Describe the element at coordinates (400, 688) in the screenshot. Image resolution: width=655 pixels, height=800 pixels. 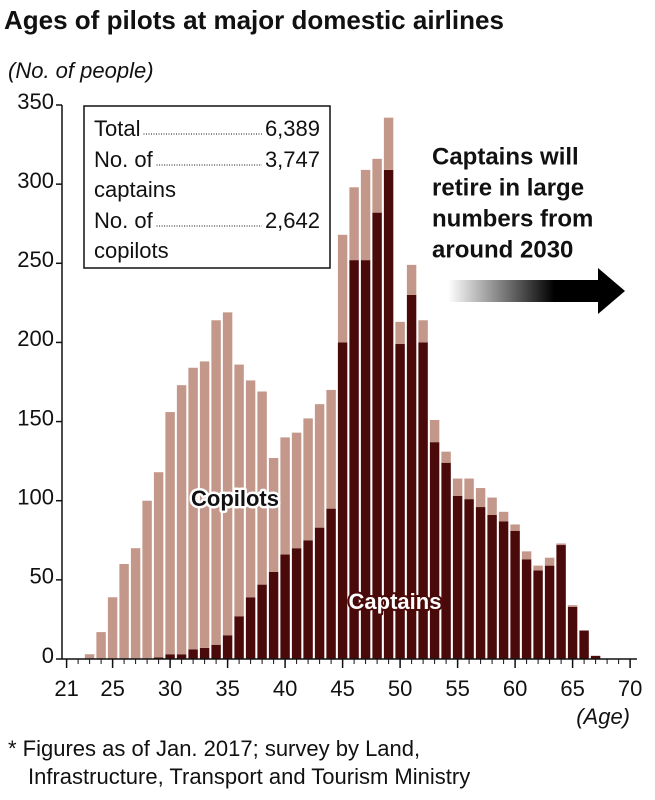
I see `x-tick-label: 50` at that location.